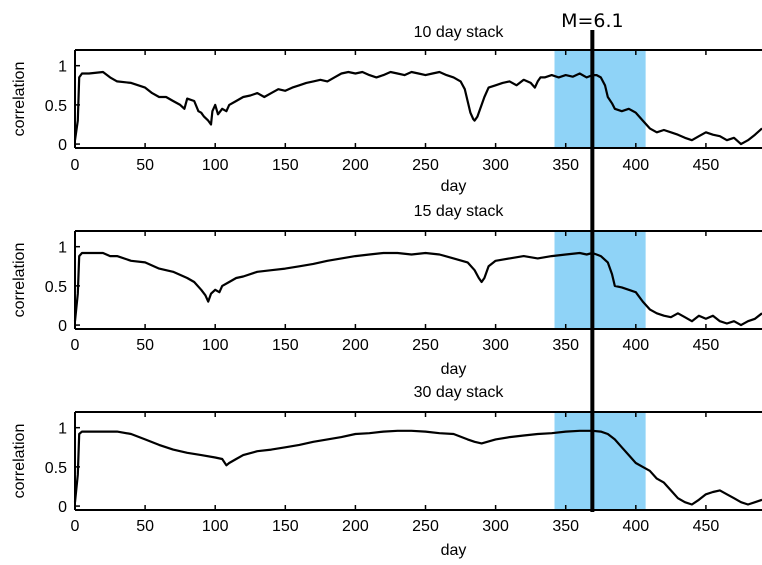  Describe the element at coordinates (592, 21) in the screenshot. I see `event-label: M=6.1` at that location.